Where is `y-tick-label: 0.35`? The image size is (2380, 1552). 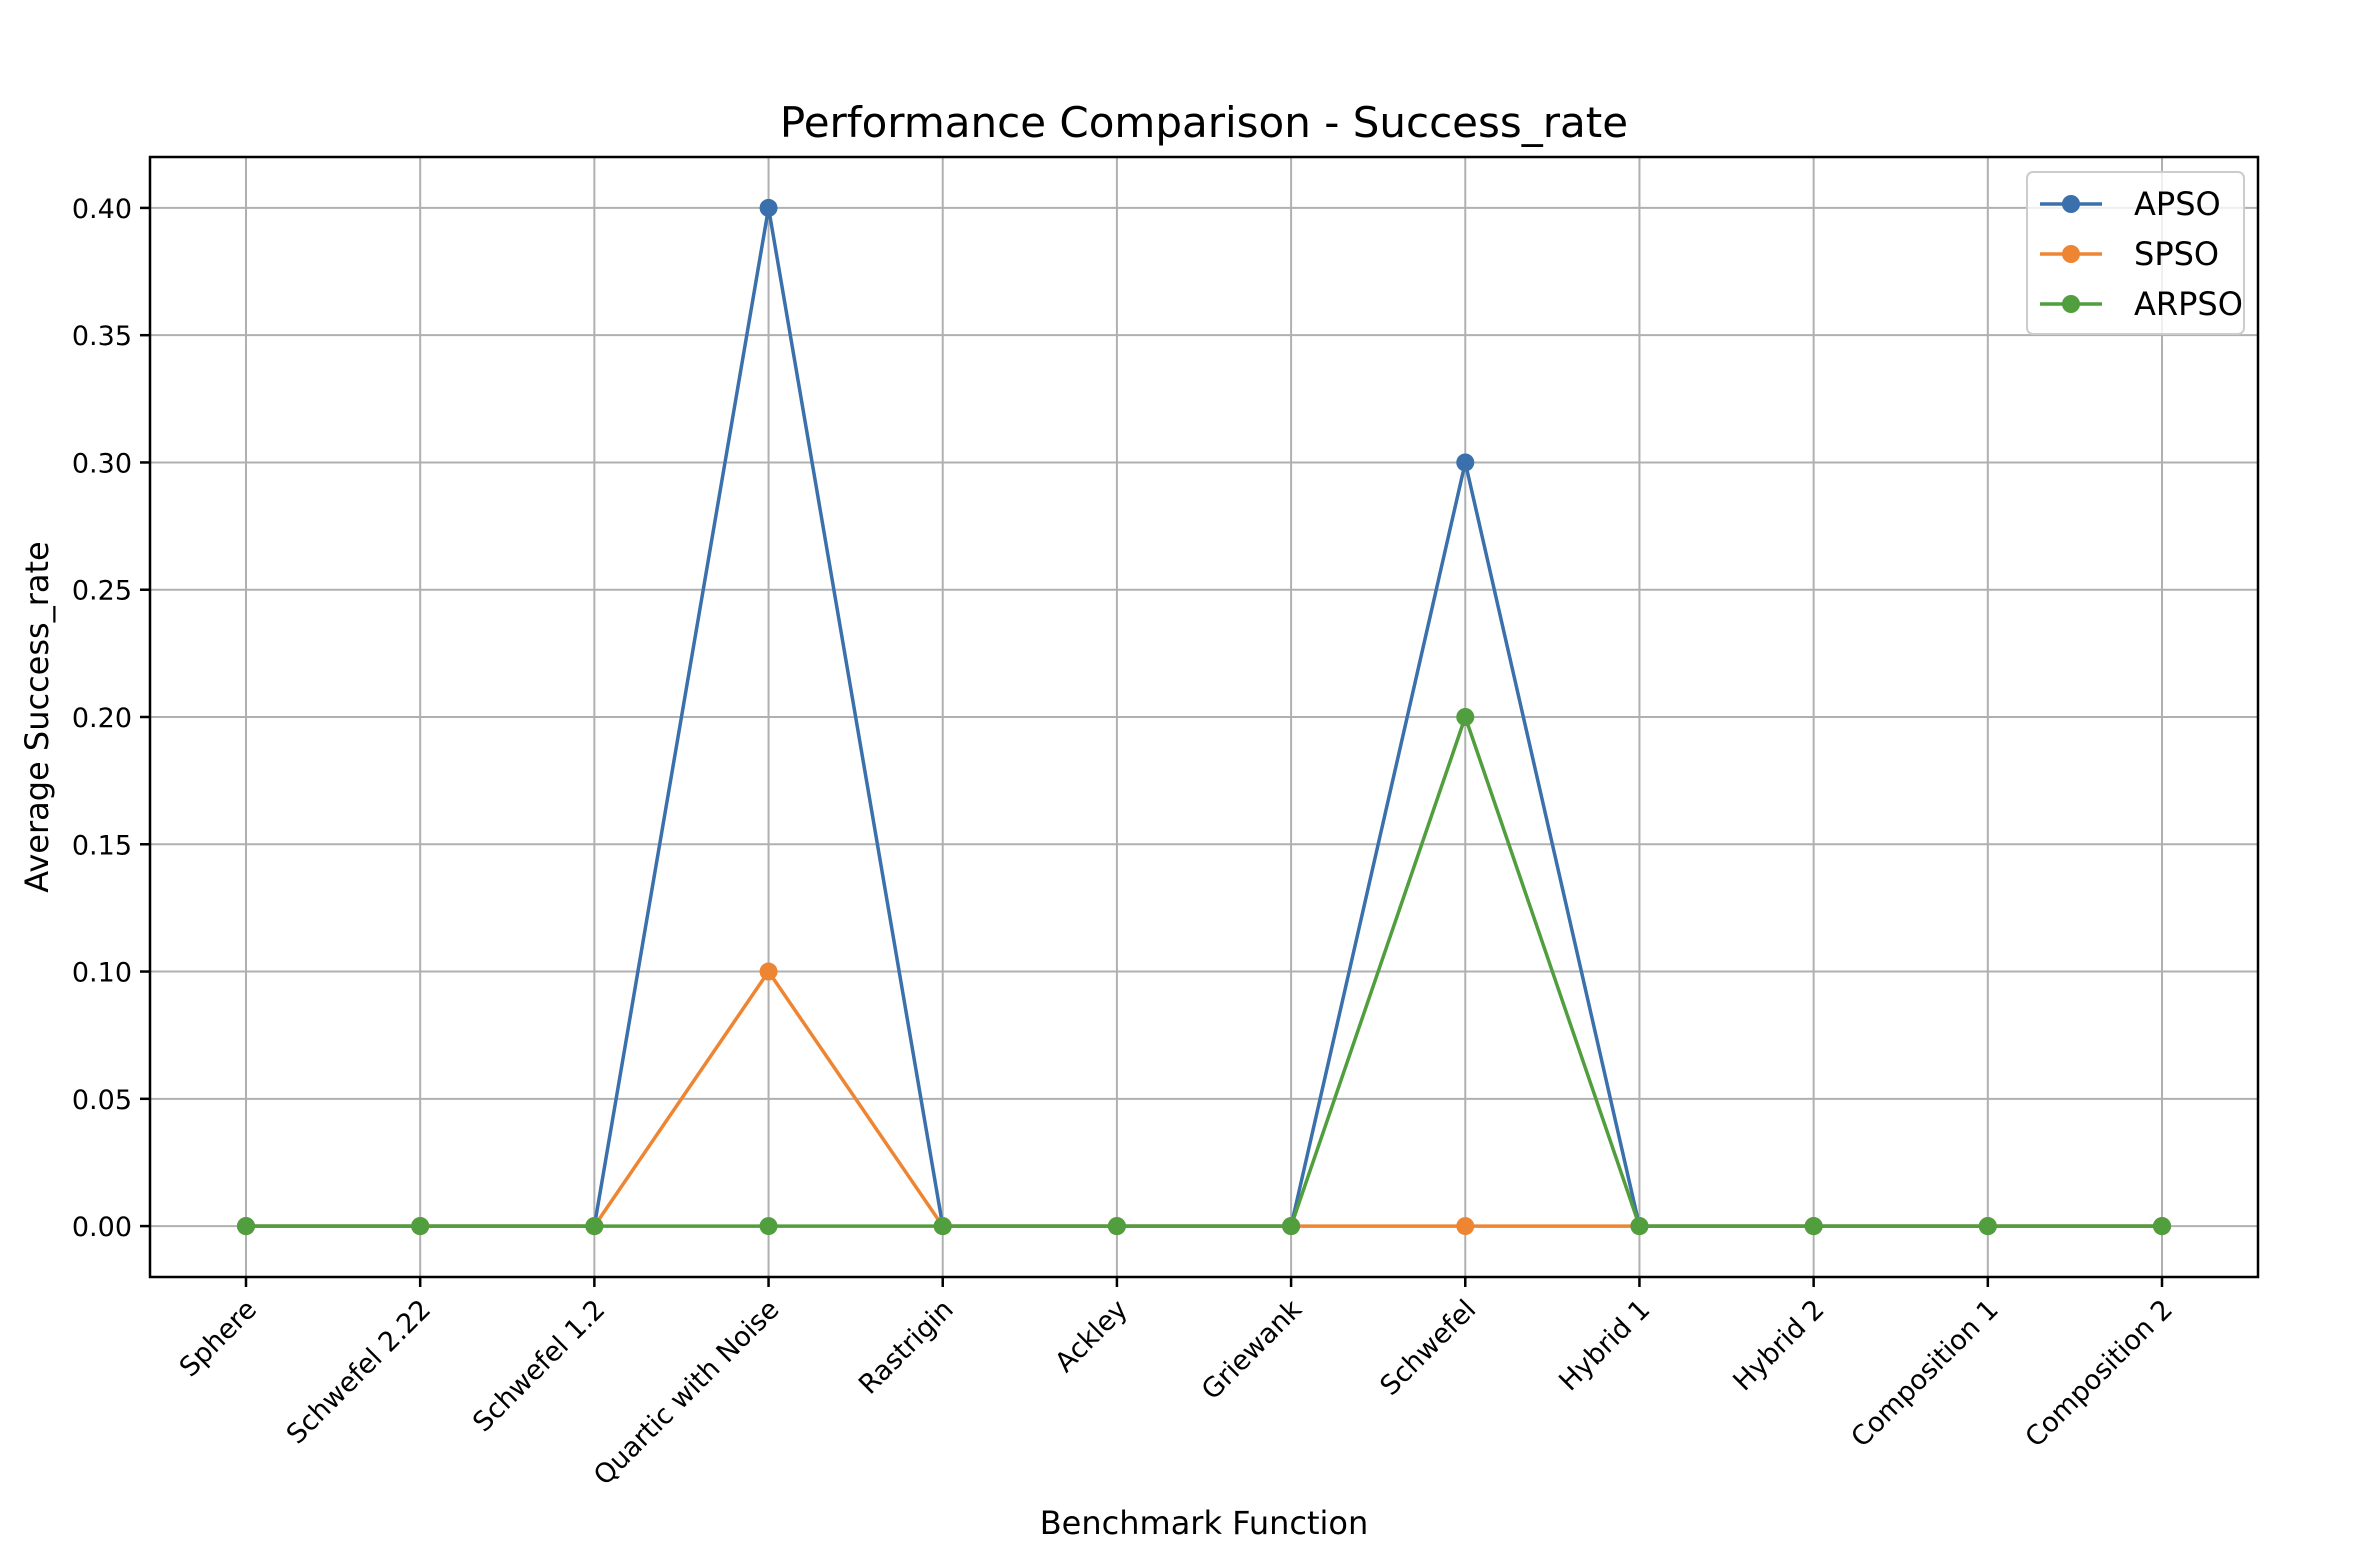 y-tick-label: 0.35 is located at coordinates (102, 336).